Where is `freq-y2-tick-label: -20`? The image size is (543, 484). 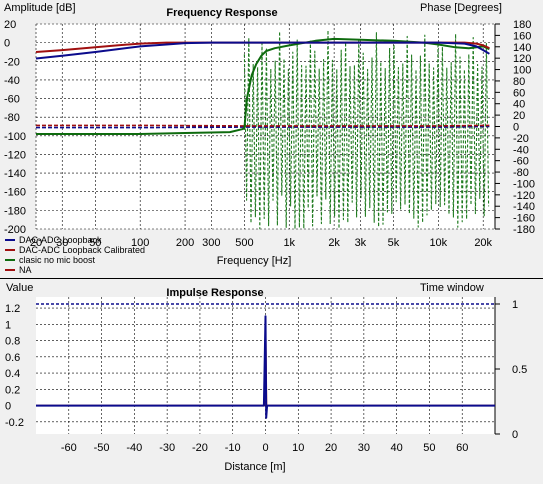
freq-y2-tick-label: -20 is located at coordinates (521, 139).